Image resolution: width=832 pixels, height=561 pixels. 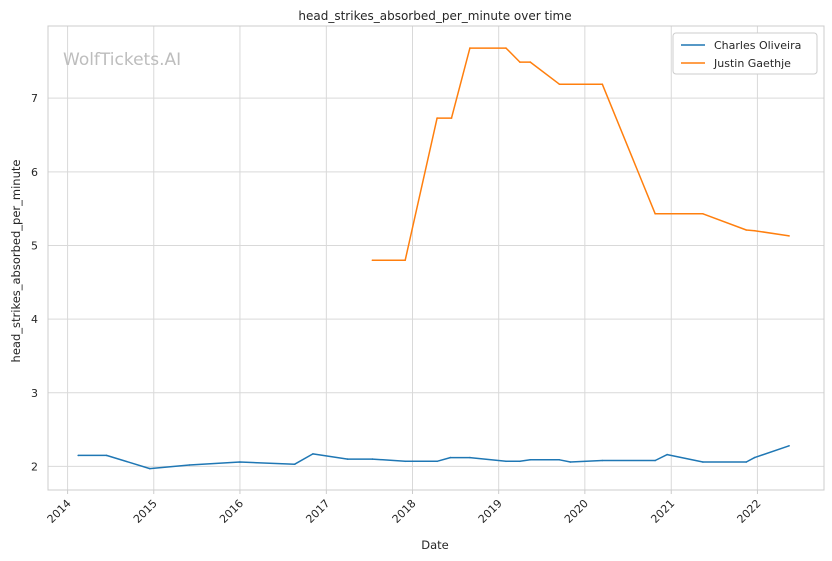 I want to click on x-tick-label: 2020, so click(x=576, y=511).